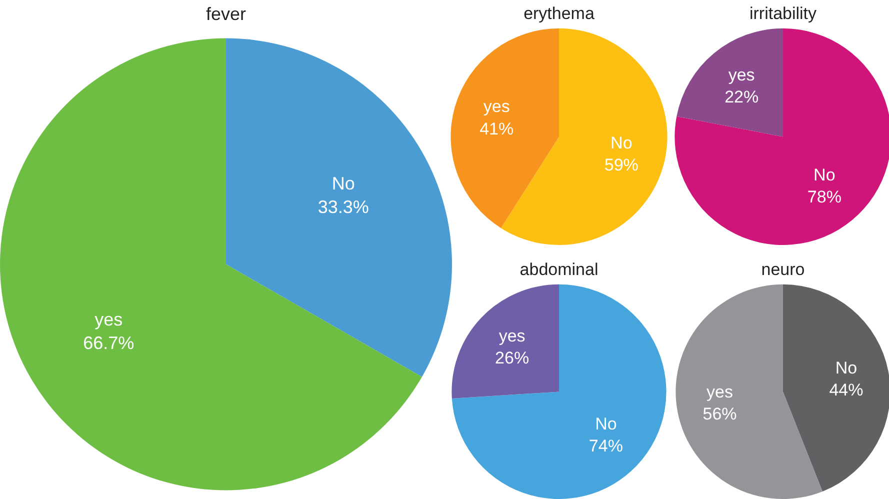 This screenshot has height=499, width=889. What do you see at coordinates (846, 390) in the screenshot?
I see `data-label: 44%` at bounding box center [846, 390].